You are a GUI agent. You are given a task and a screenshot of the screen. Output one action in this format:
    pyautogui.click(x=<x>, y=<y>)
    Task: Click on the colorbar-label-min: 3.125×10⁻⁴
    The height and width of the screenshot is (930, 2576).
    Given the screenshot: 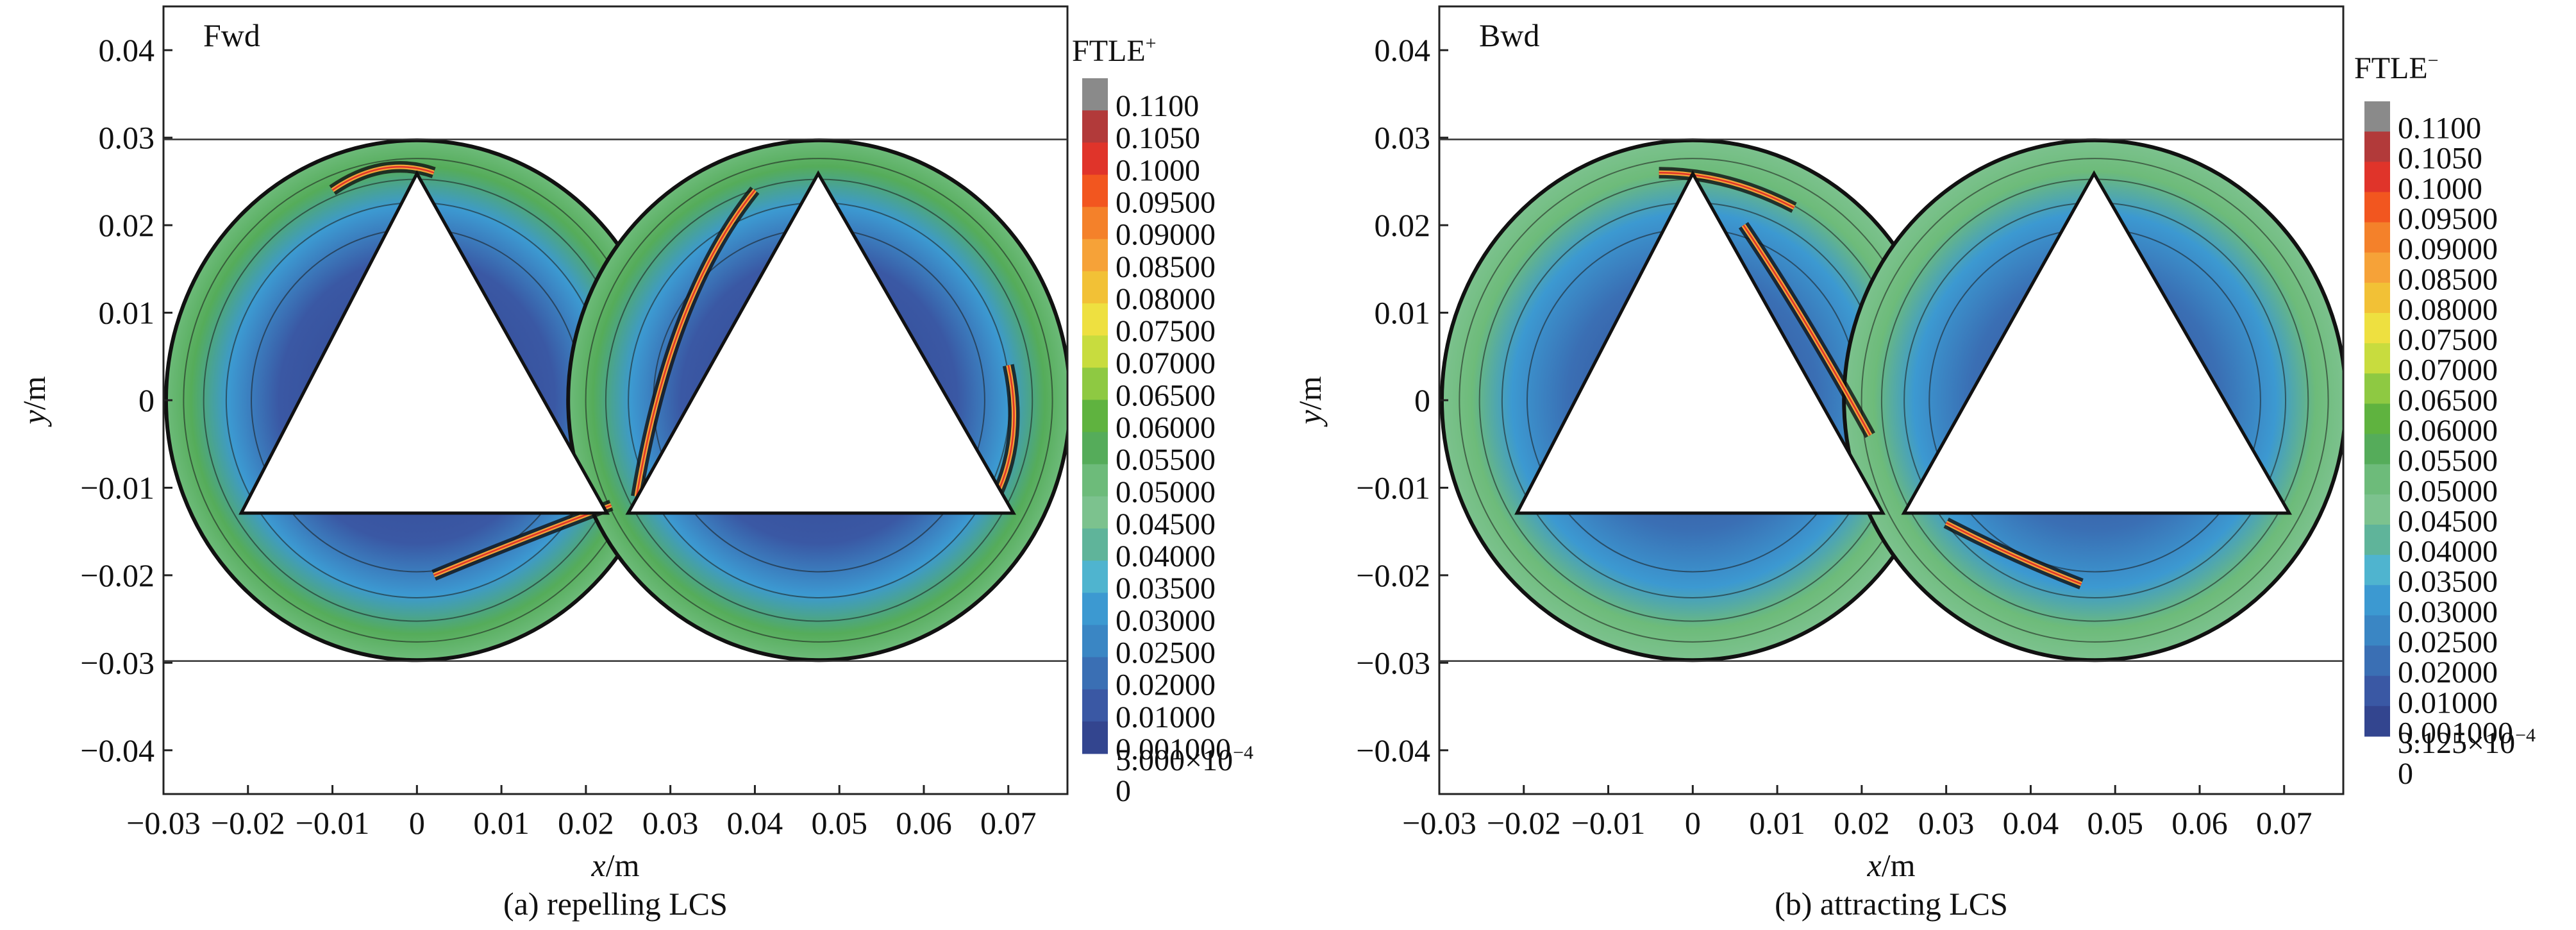 What is the action you would take?
    pyautogui.click(x=2467, y=742)
    